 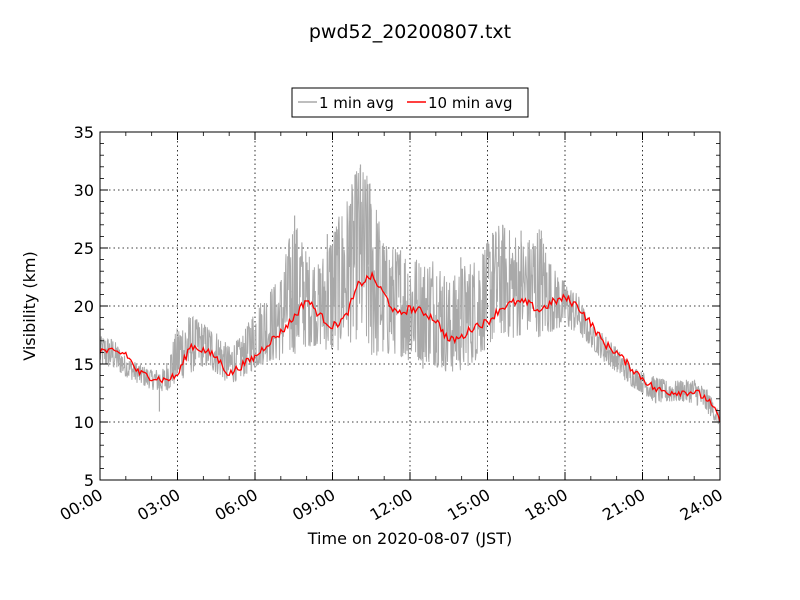 I want to click on y-tick-label: 25, so click(x=84, y=248).